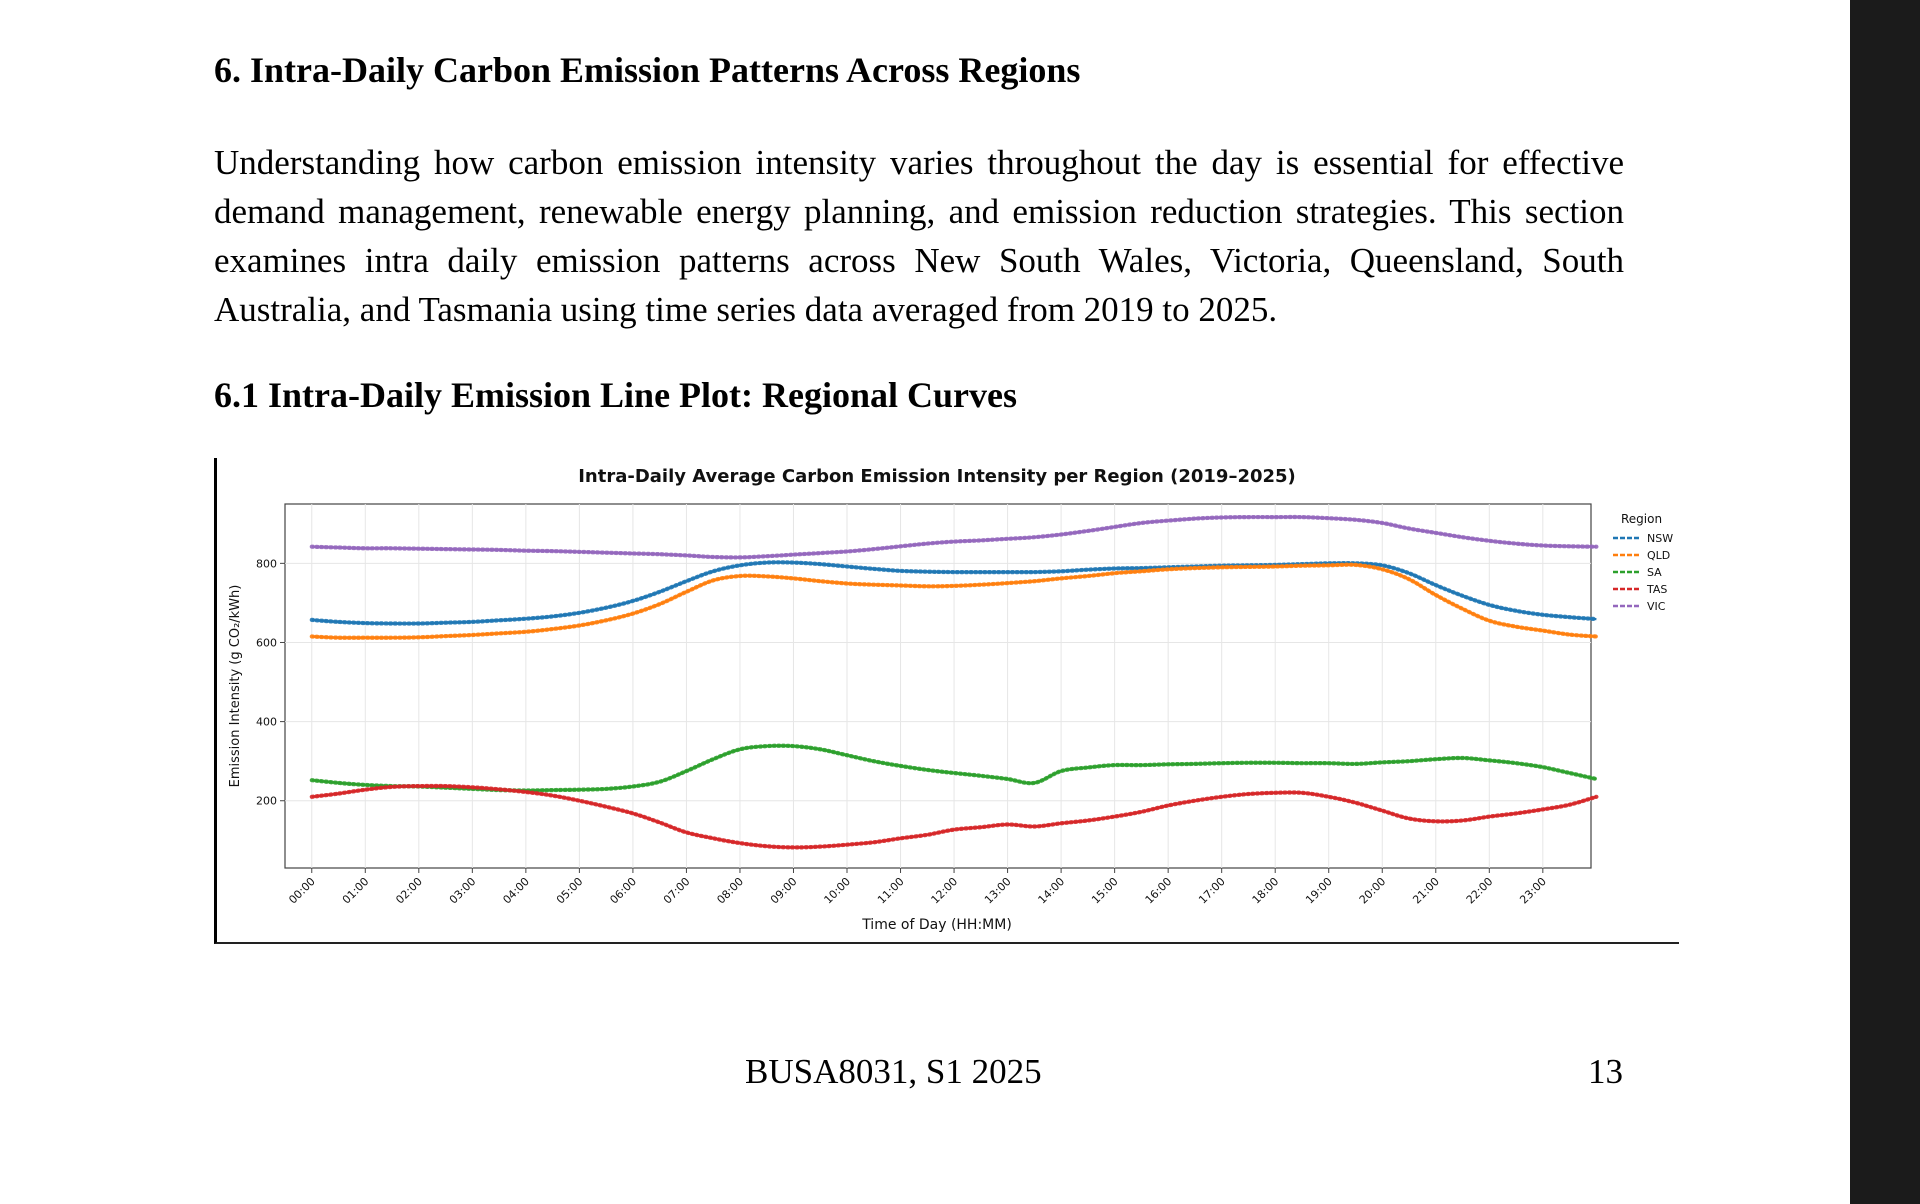  I want to click on legend: Region NSW QLD SA TAS VIC, so click(1643, 562).